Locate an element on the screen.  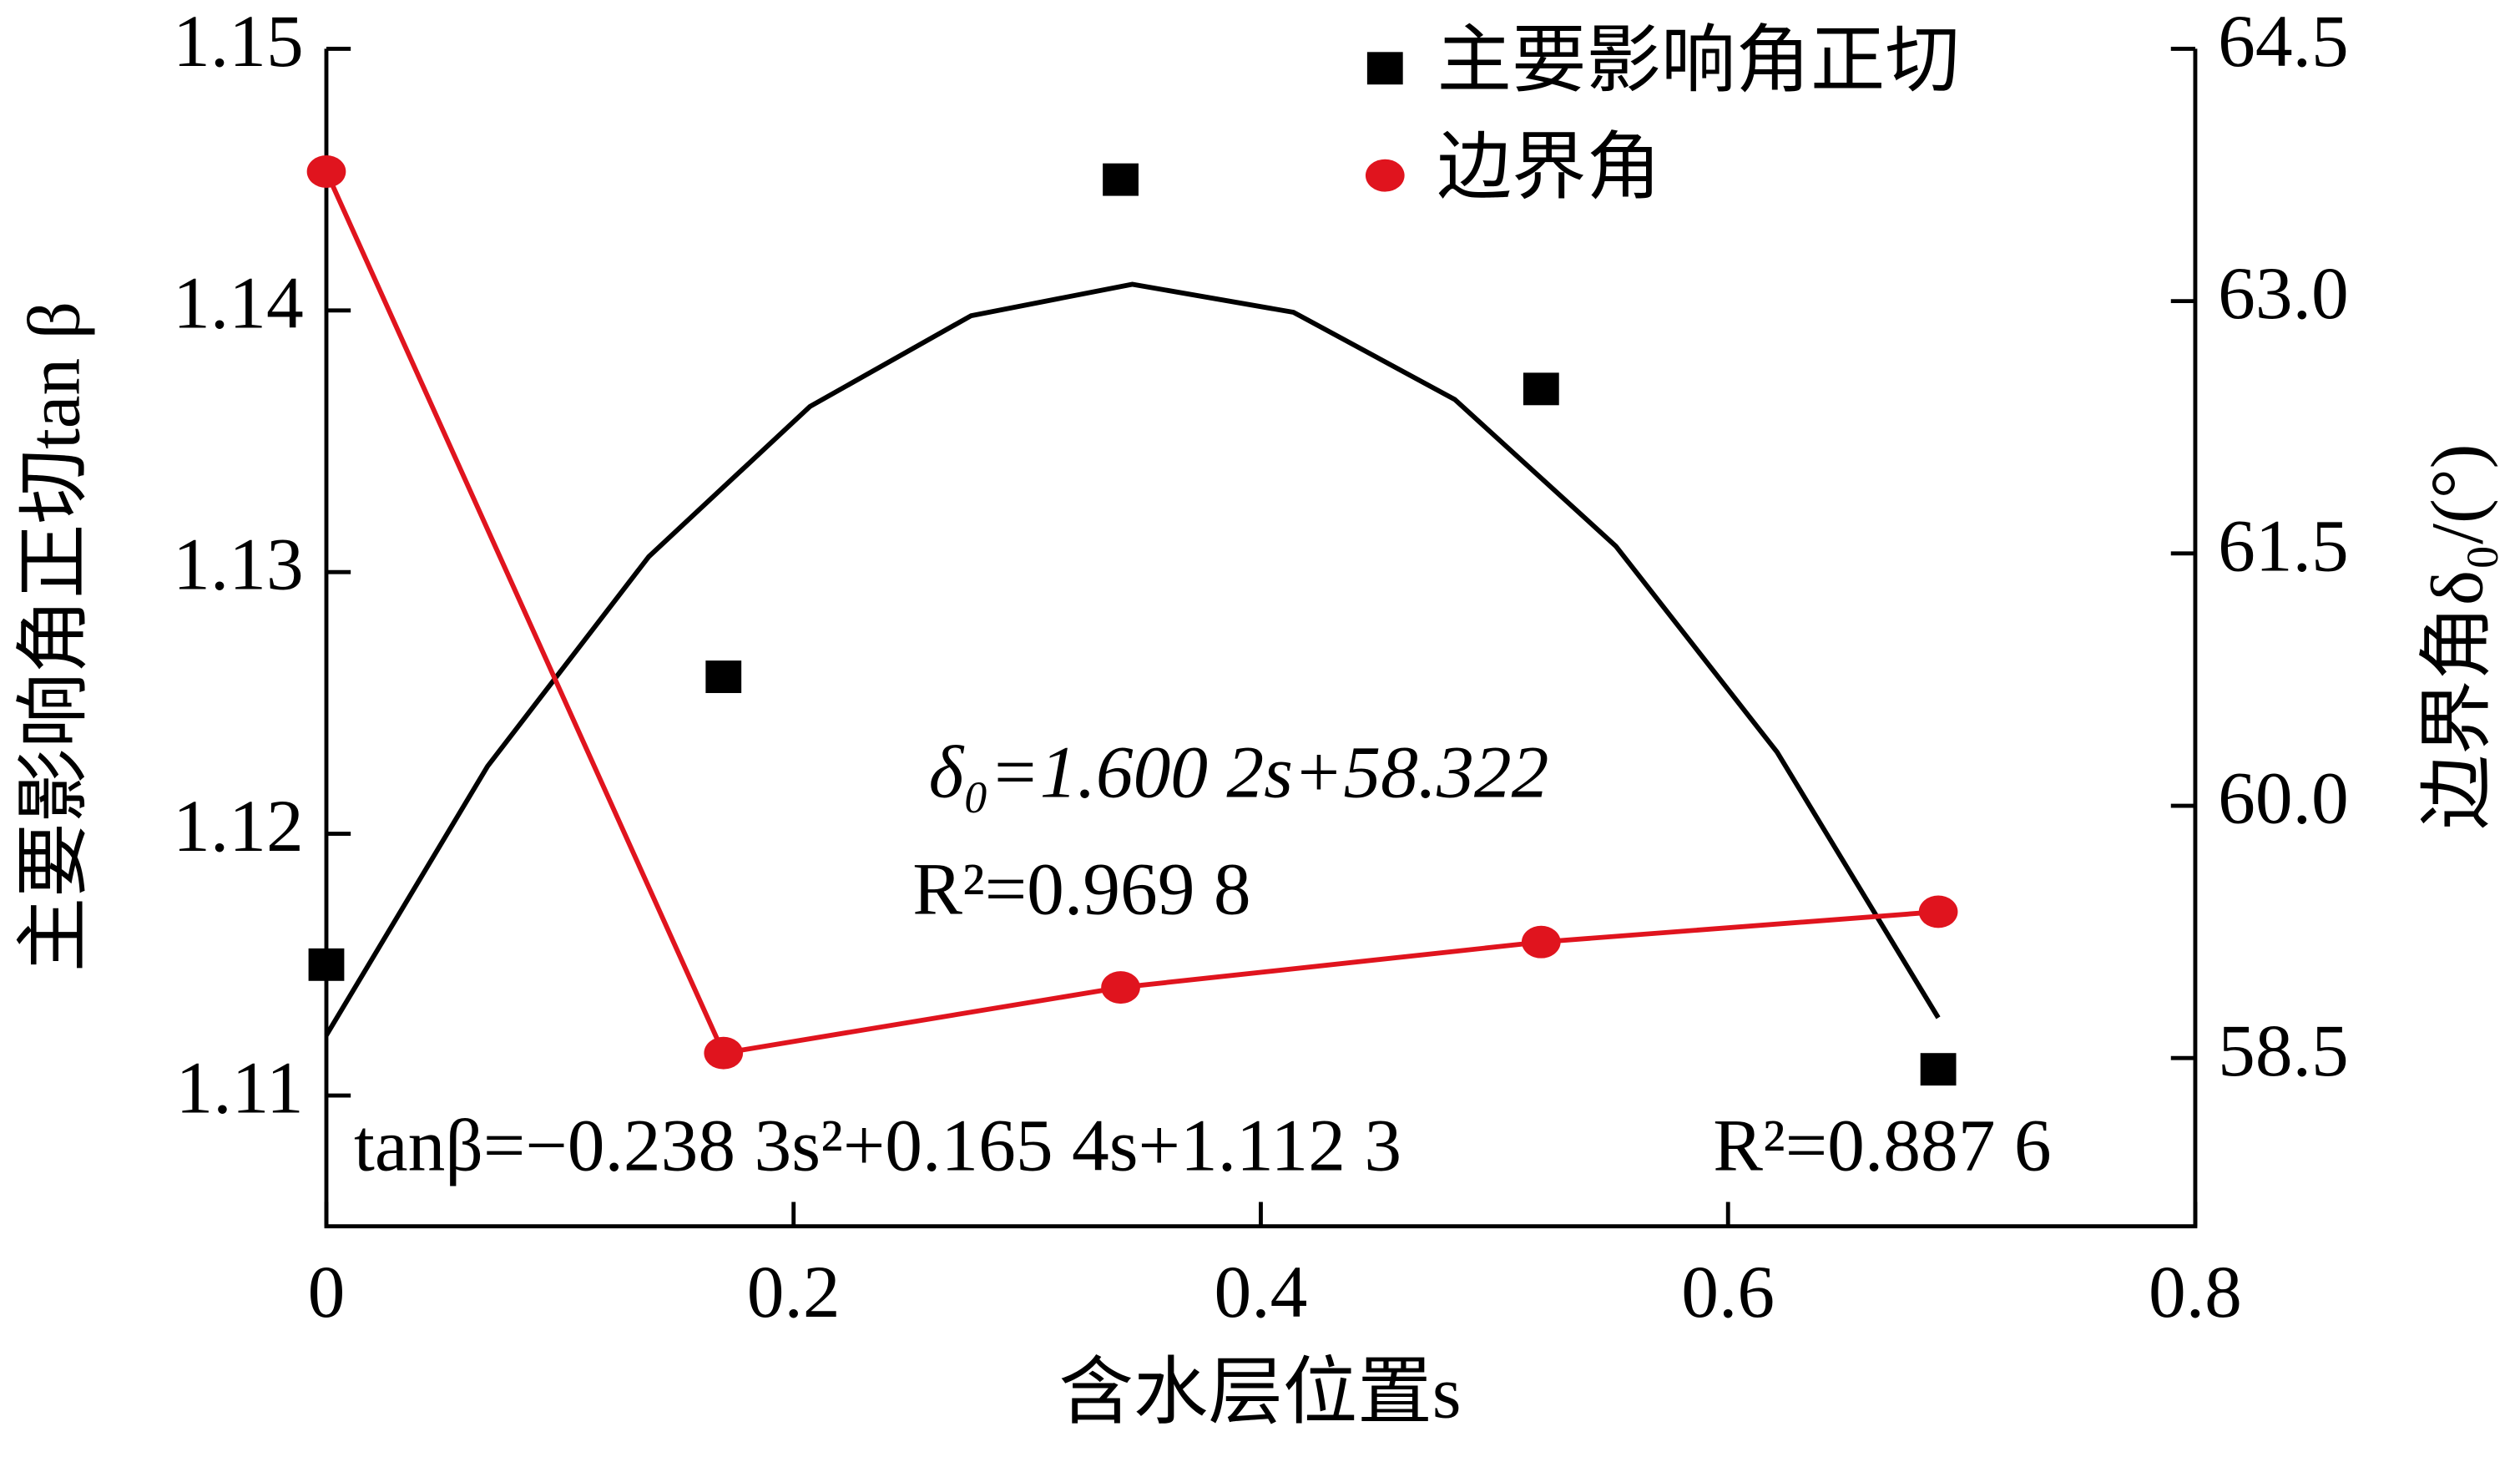
legend-label: 边界角 is located at coordinates (1549, 168).